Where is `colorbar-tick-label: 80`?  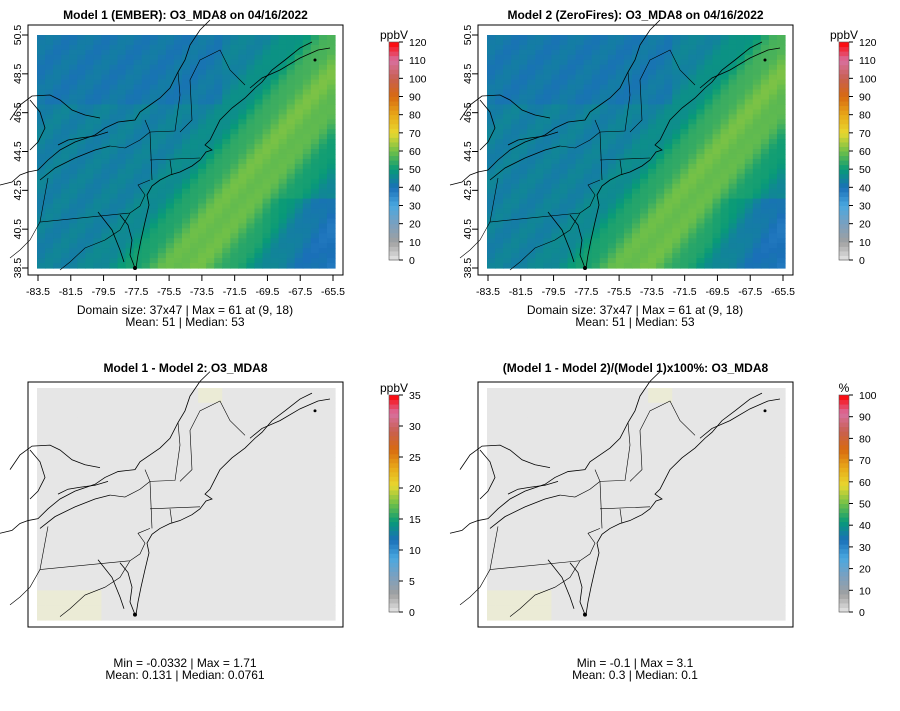
colorbar-tick-label: 80 is located at coordinates (415, 116).